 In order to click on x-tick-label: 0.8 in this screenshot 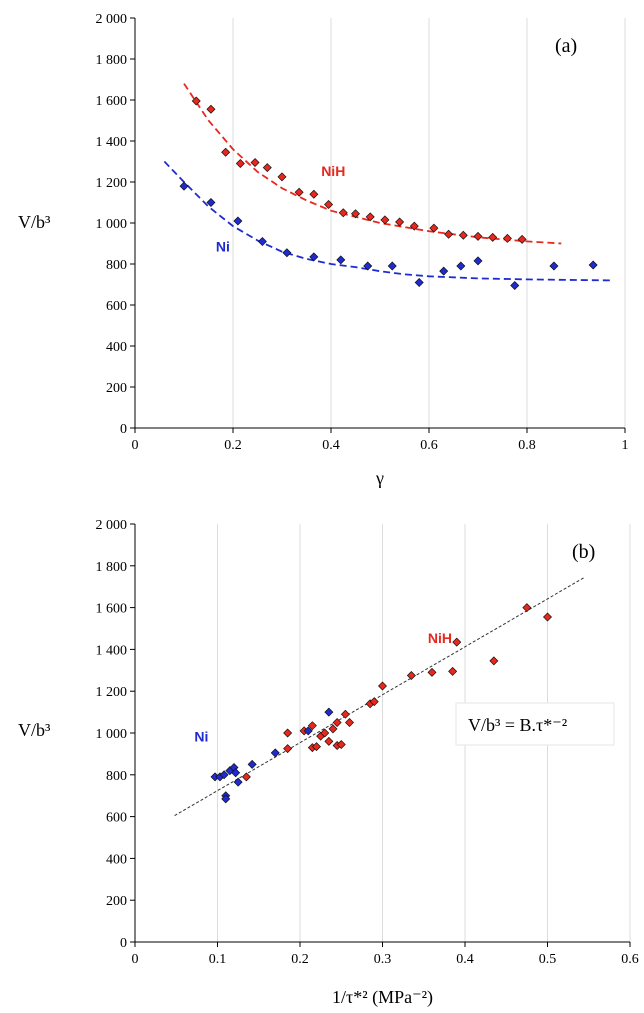, I will do `click(527, 445)`.